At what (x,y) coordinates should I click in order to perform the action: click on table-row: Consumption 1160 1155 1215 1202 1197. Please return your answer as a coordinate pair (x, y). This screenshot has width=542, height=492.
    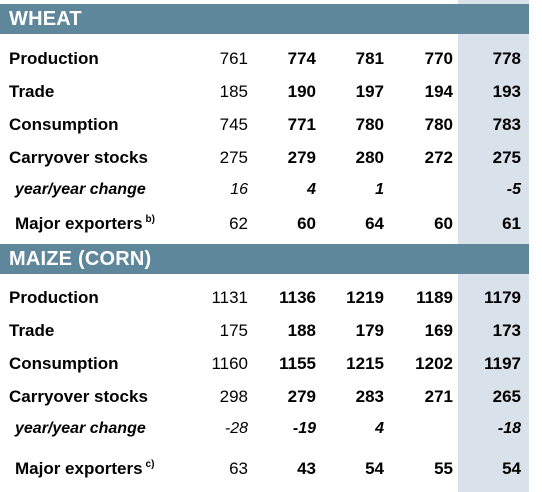
    Looking at the image, I should click on (271, 363).